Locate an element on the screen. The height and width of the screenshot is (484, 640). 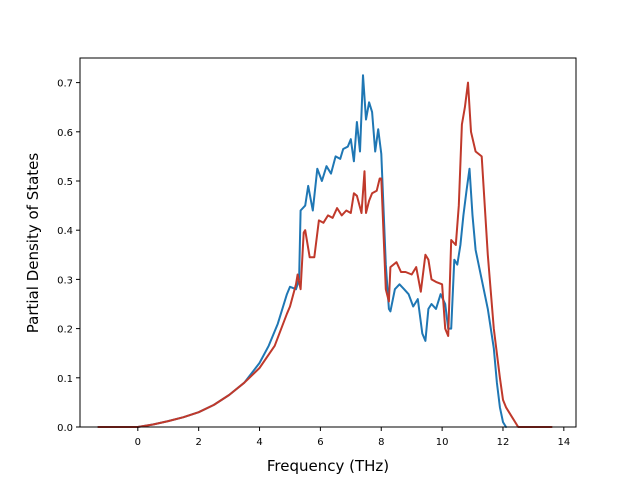
y-tick-label: 0.7 is located at coordinates (65, 84).